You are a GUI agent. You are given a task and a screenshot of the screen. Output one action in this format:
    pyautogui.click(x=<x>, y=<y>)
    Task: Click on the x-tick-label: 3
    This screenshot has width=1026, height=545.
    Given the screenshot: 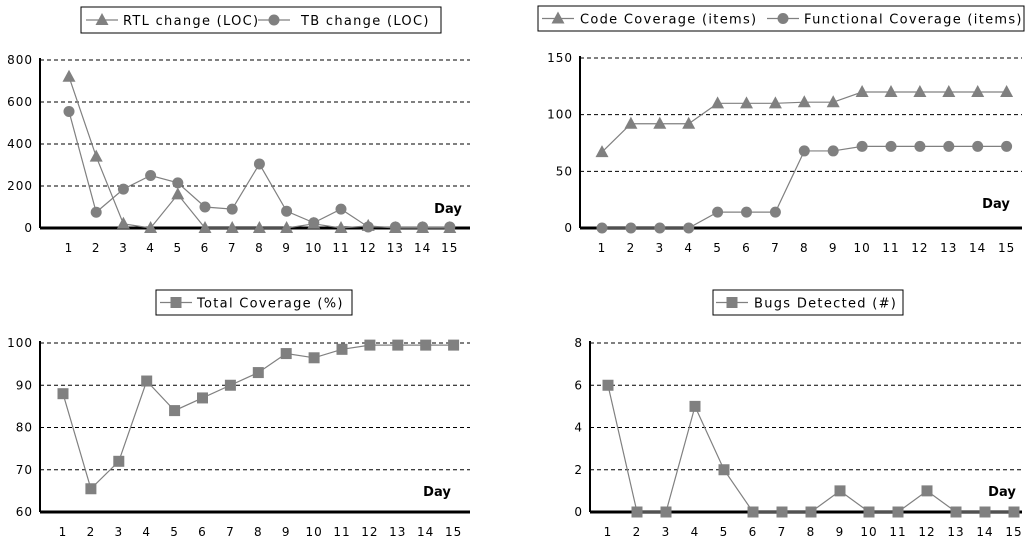 What is the action you would take?
    pyautogui.click(x=659, y=248)
    